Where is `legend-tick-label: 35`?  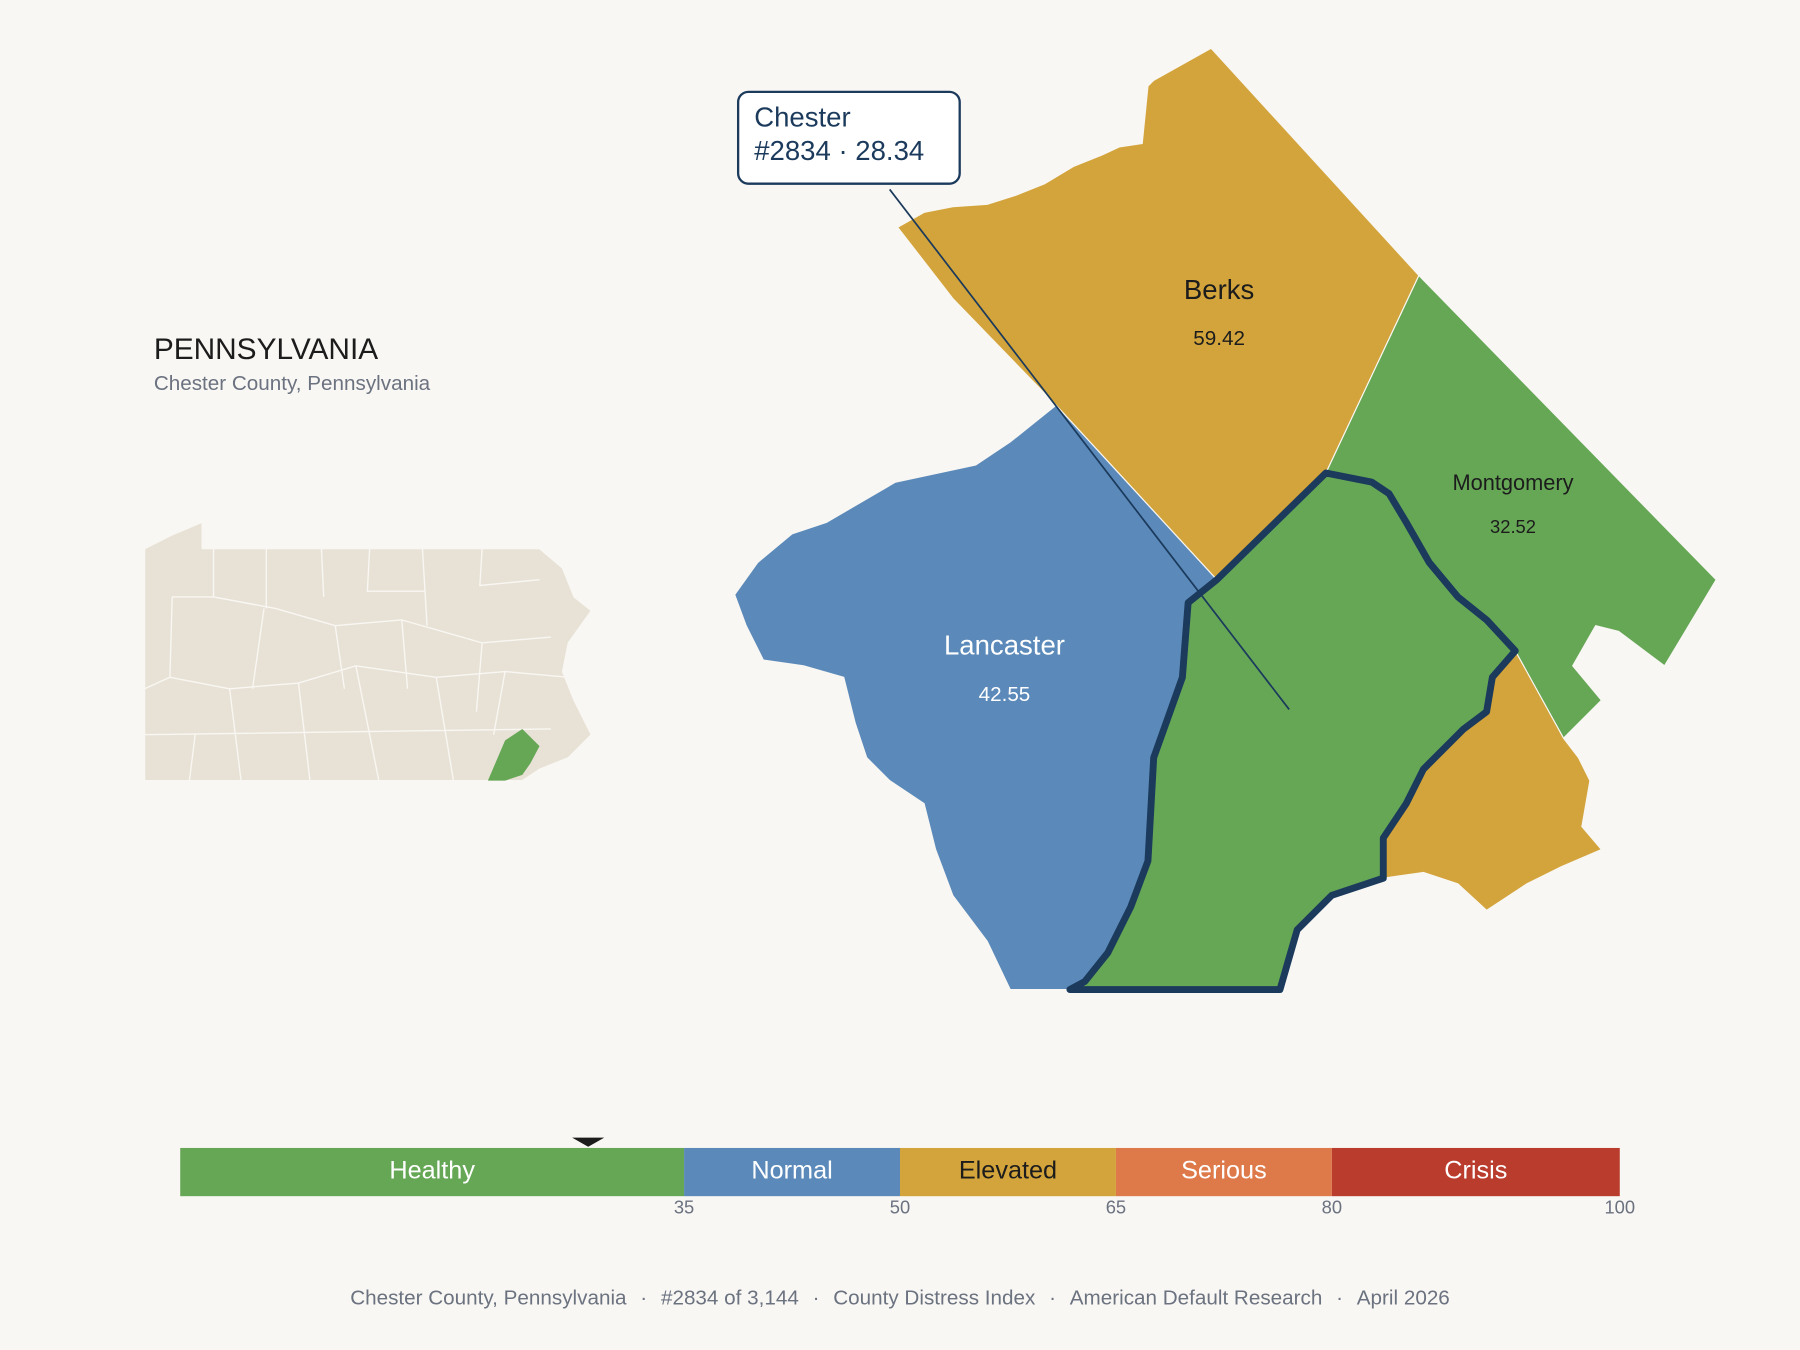 legend-tick-label: 35 is located at coordinates (684, 1207).